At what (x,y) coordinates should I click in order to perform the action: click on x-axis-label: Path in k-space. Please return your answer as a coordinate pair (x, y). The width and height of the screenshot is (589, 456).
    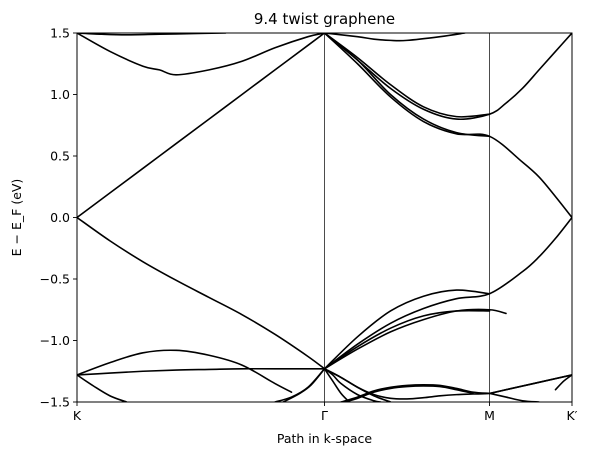
    Looking at the image, I should click on (325, 438).